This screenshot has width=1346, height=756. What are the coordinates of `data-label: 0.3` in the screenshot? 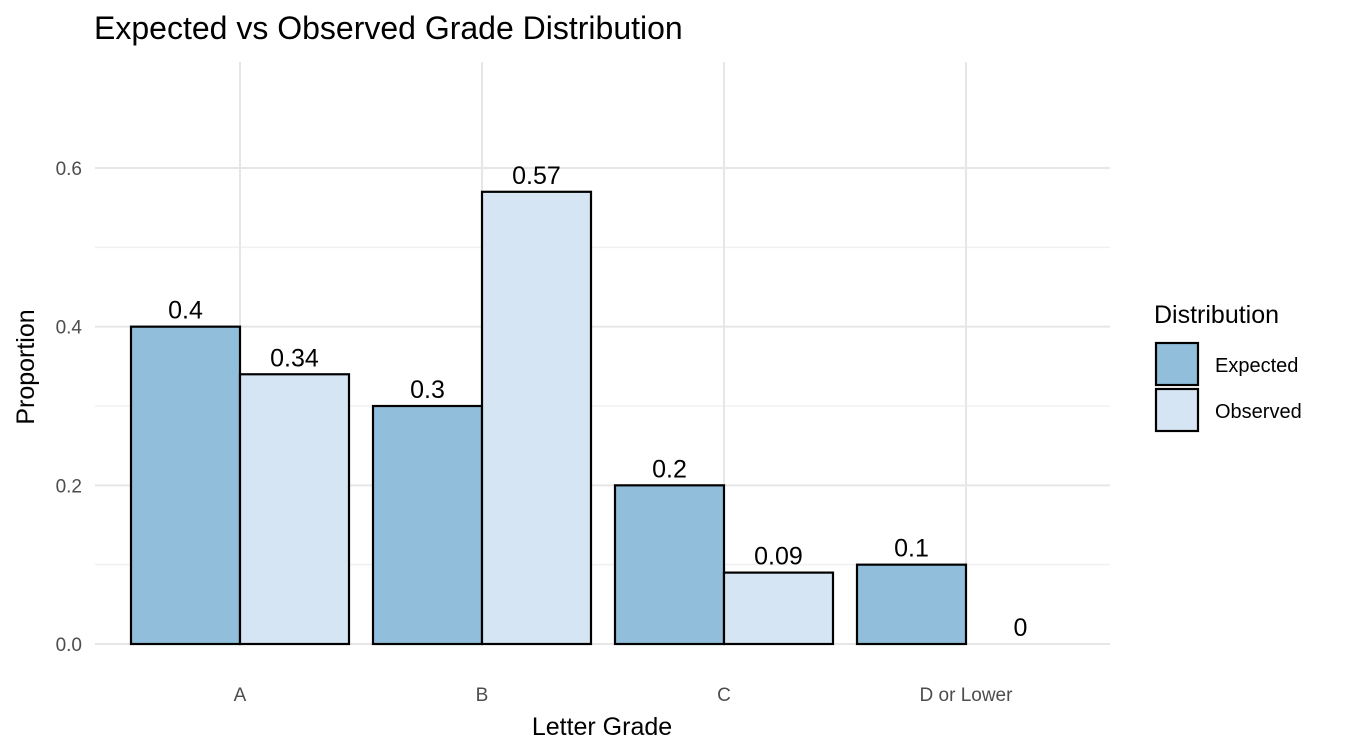 It's located at (427, 390).